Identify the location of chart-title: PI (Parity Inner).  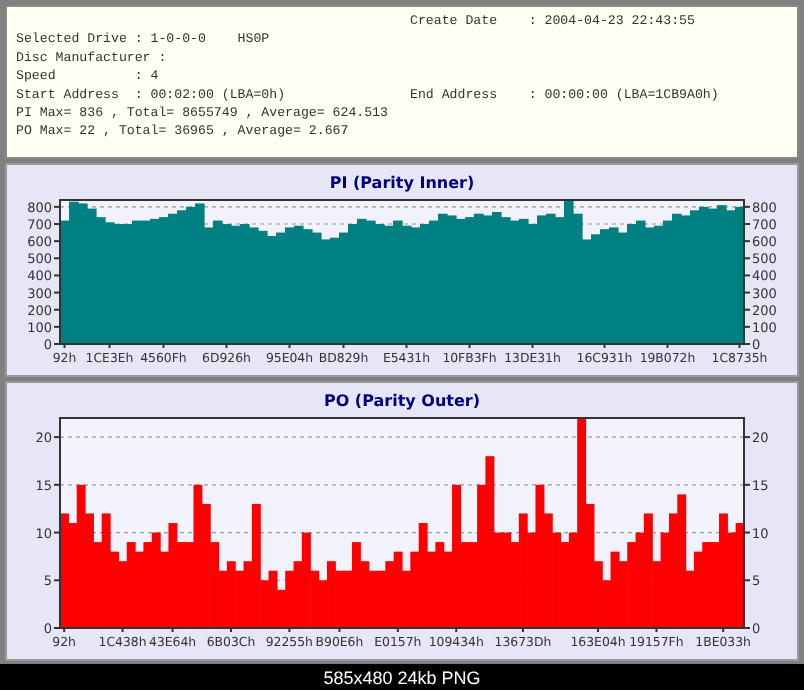
(402, 183).